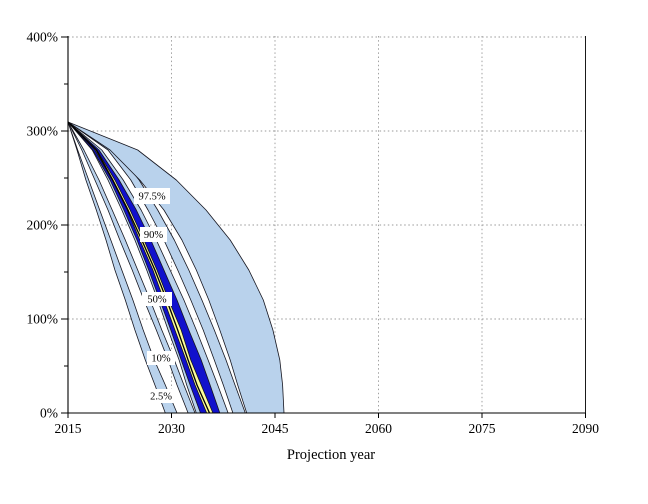 The height and width of the screenshot is (504, 648). I want to click on band-label-box-97.5%, so click(152, 196).